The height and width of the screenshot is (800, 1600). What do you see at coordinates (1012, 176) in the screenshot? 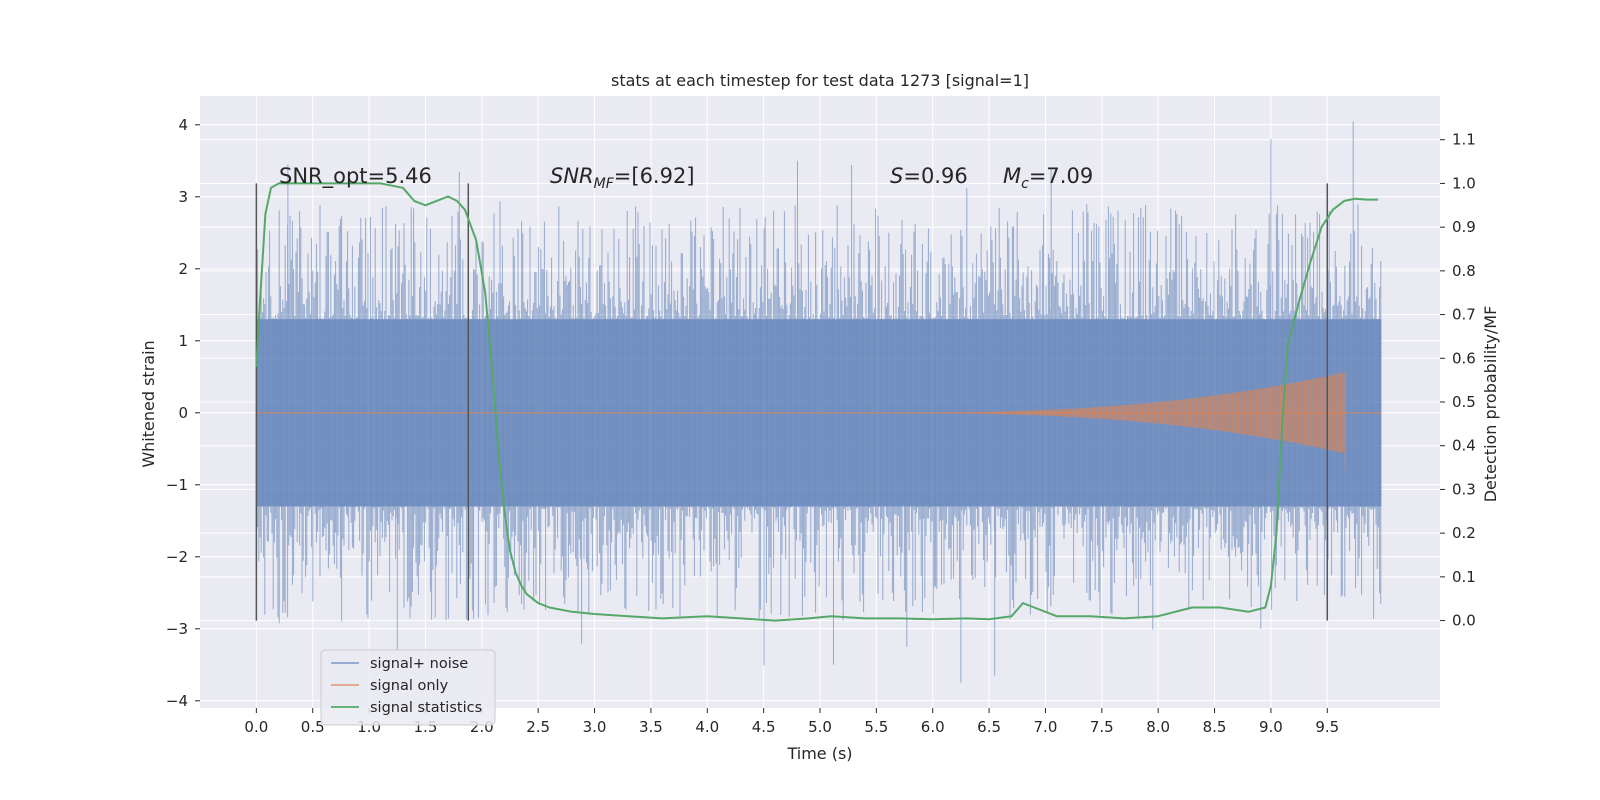
I see `annotation-mc-base: M` at bounding box center [1012, 176].